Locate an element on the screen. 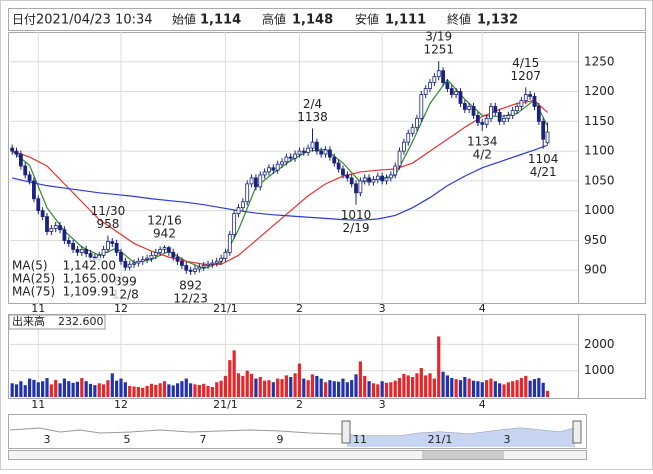 The height and width of the screenshot is (474, 653). navigator-label: 7 is located at coordinates (203, 439).